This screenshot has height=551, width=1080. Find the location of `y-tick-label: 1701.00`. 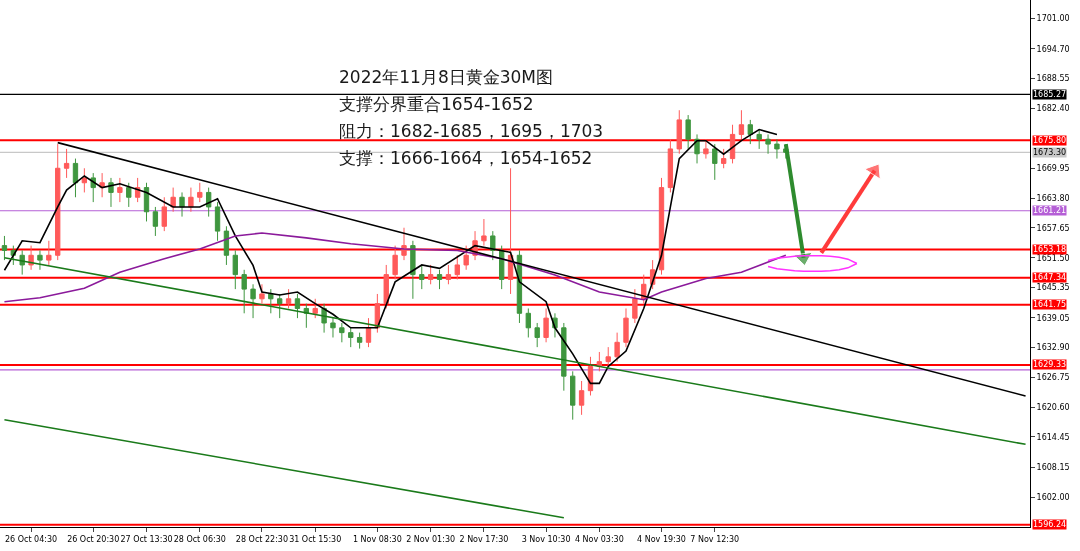

y-tick-label: 1701.00 is located at coordinates (1053, 19).